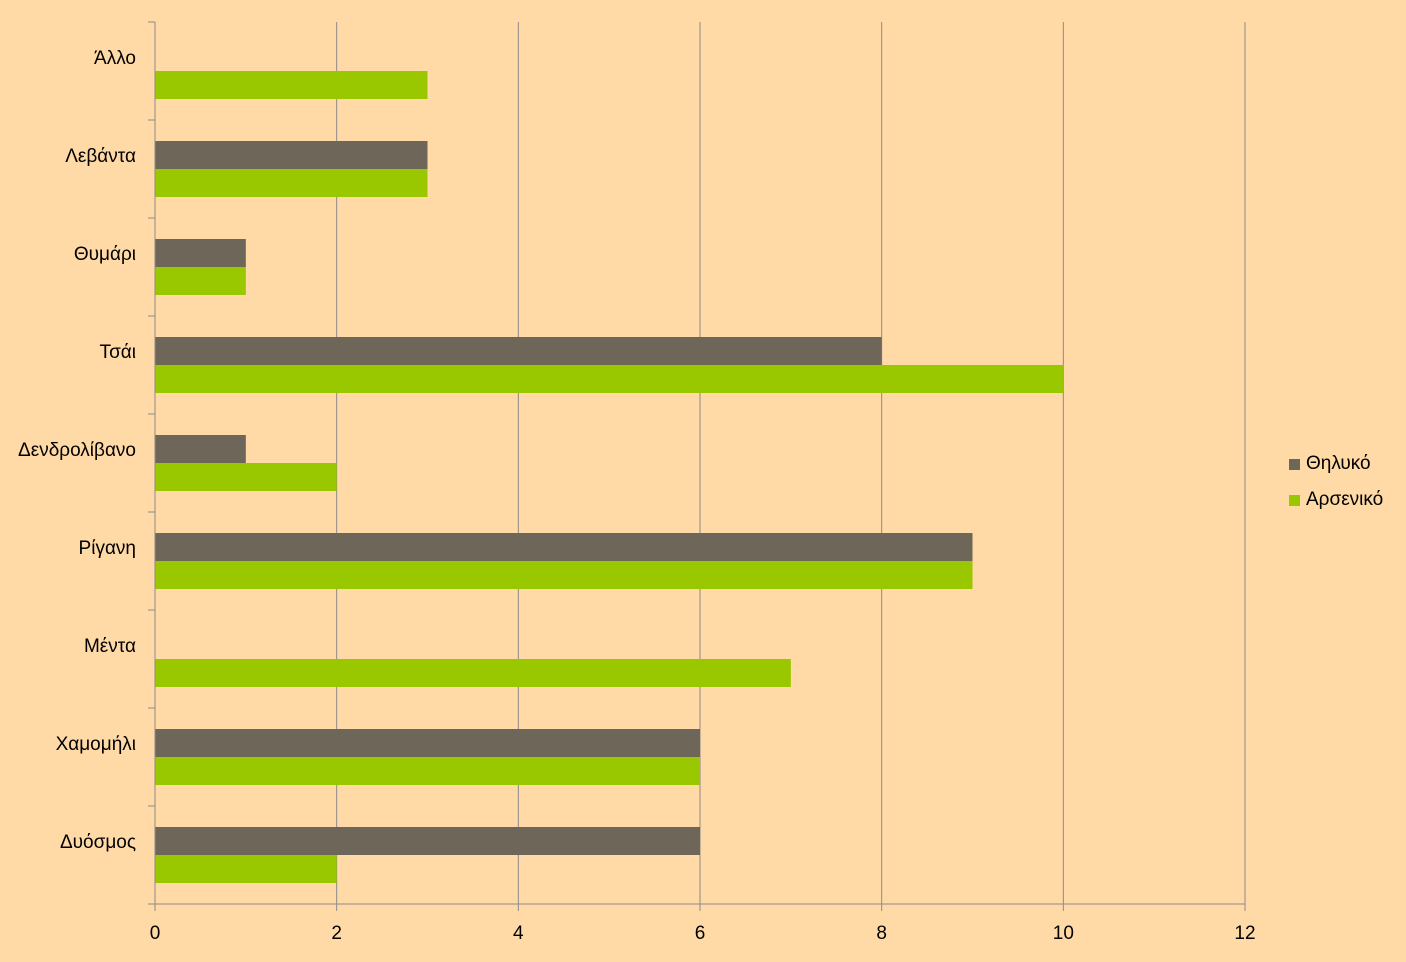  Describe the element at coordinates (1345, 499) in the screenshot. I see `legend-label-male: Αρσενικό` at that location.